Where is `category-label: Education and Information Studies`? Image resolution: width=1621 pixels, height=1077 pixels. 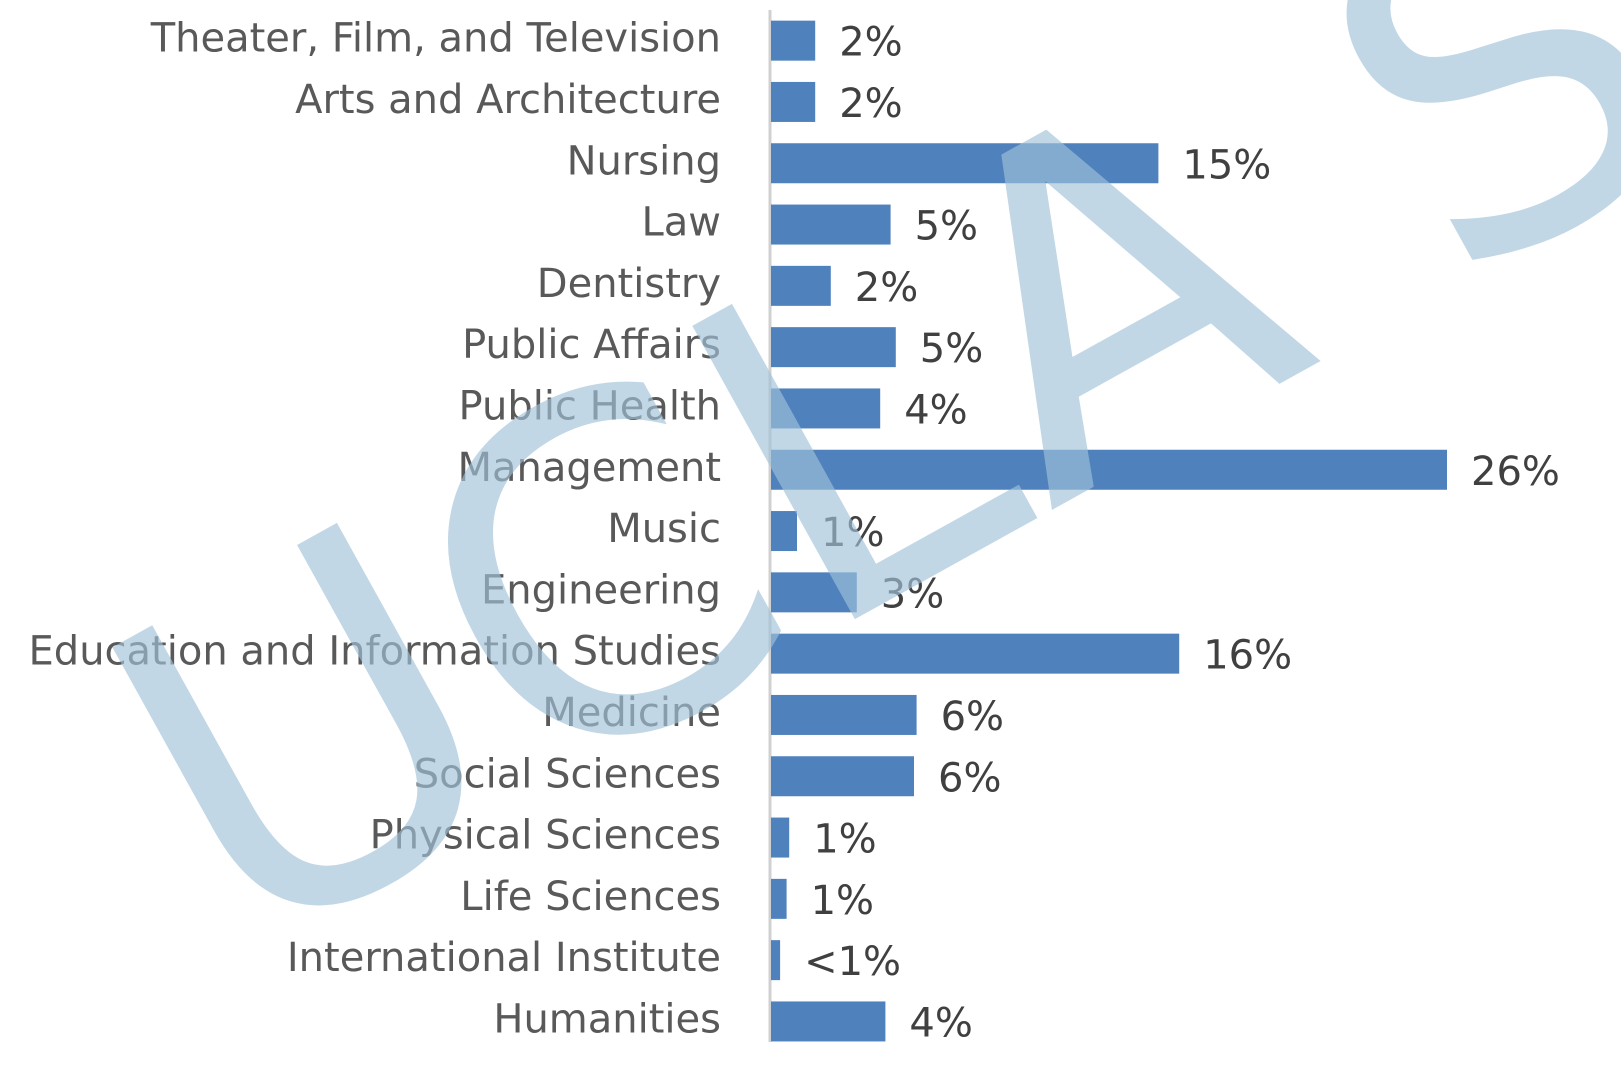 category-label: Education and Information Studies is located at coordinates (375, 652).